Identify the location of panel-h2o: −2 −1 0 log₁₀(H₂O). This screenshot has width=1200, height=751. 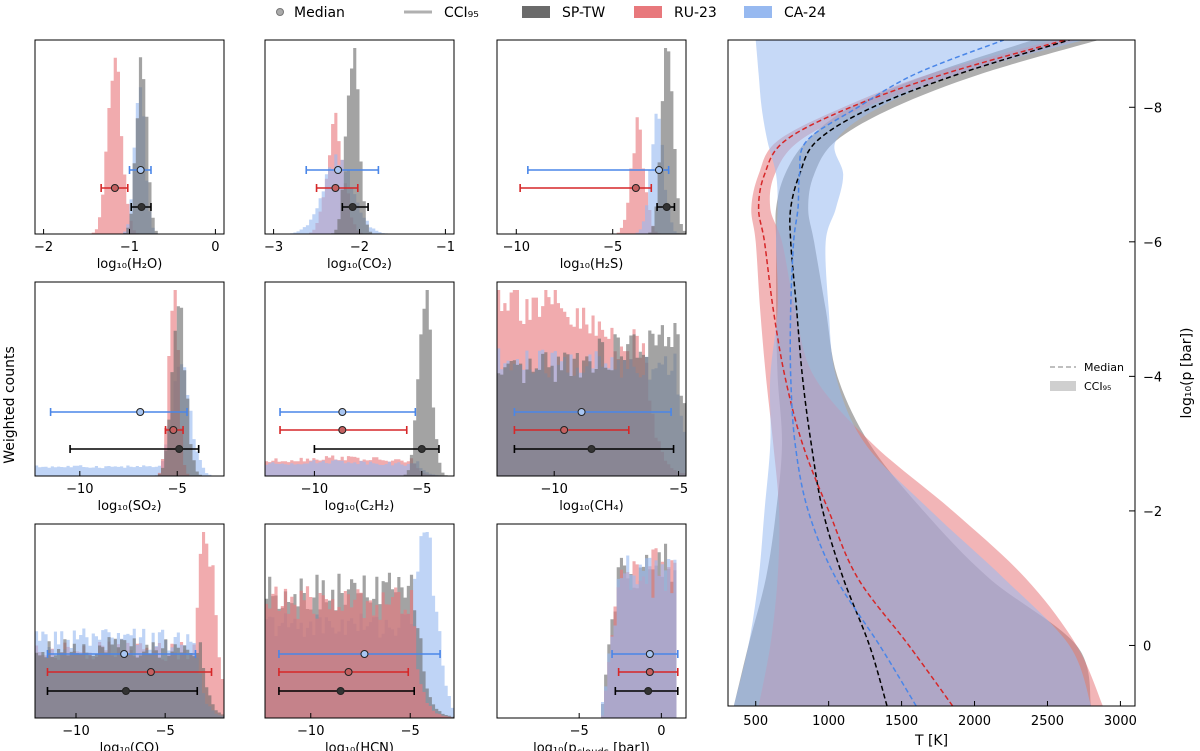
(129, 155).